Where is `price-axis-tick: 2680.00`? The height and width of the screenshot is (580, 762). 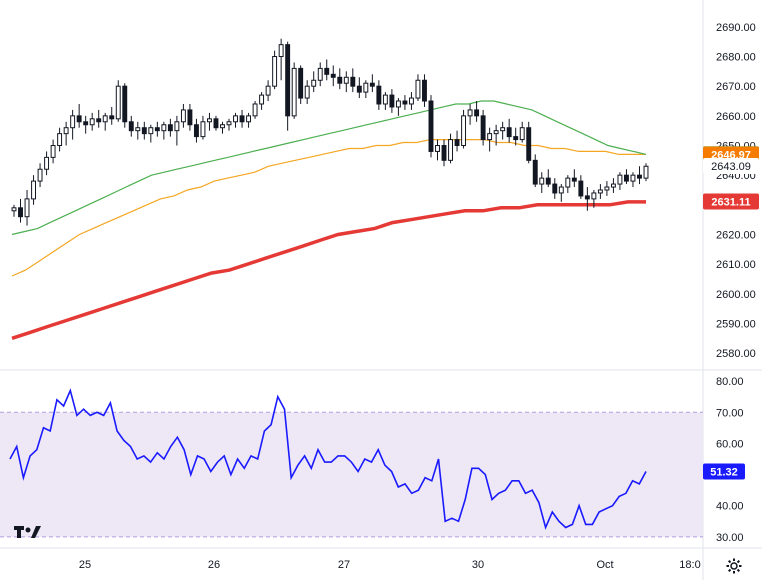
price-axis-tick: 2680.00 is located at coordinates (736, 58).